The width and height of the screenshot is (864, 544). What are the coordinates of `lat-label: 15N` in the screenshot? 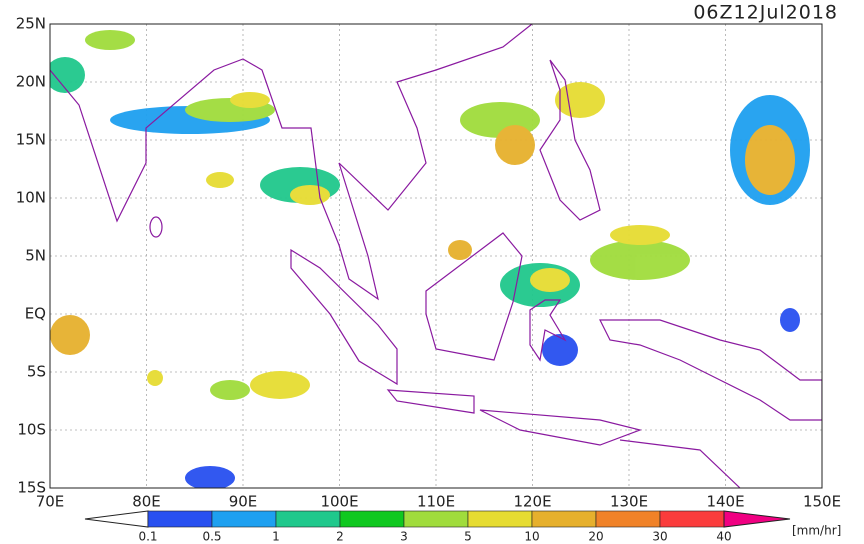 It's located at (31, 140).